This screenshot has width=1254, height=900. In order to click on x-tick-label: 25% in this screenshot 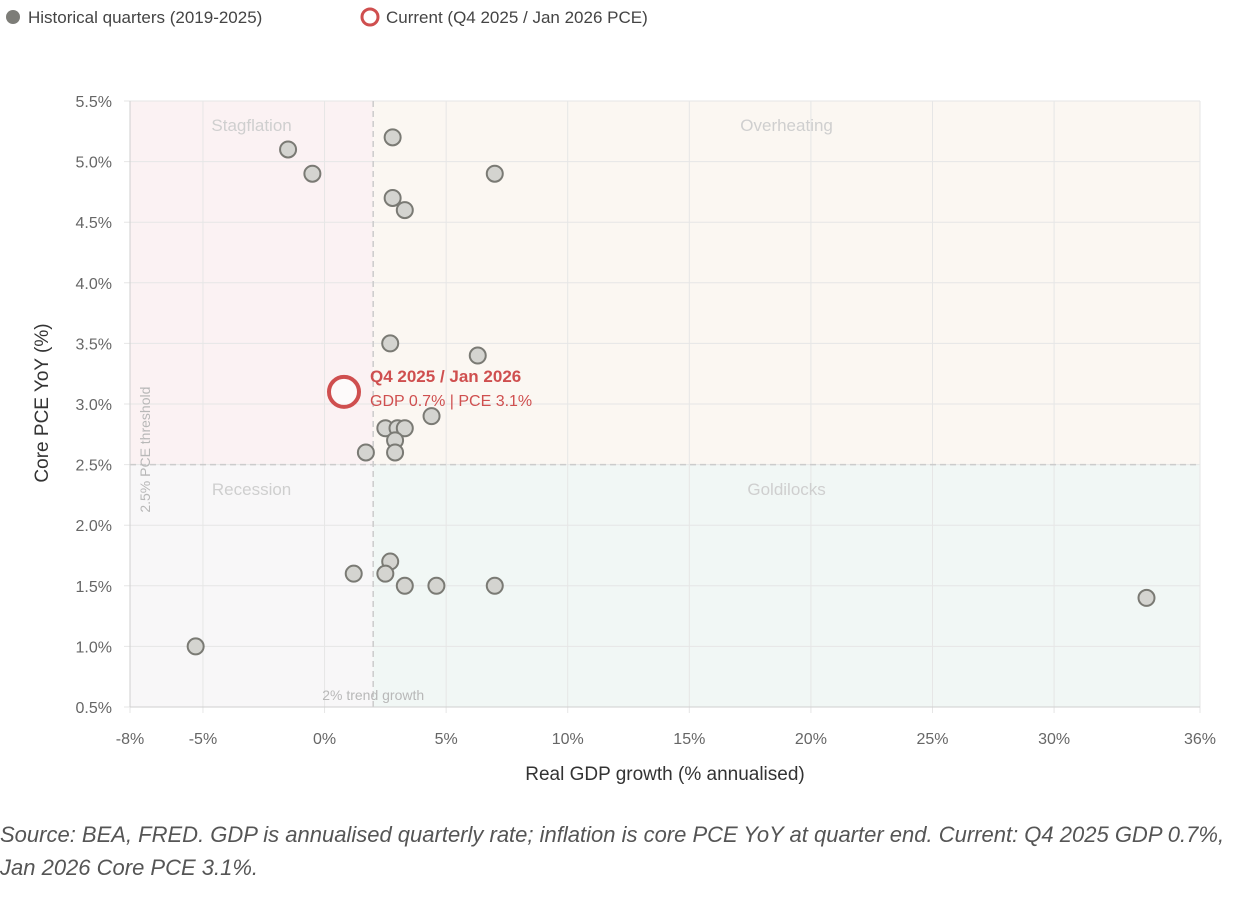, I will do `click(932, 739)`.